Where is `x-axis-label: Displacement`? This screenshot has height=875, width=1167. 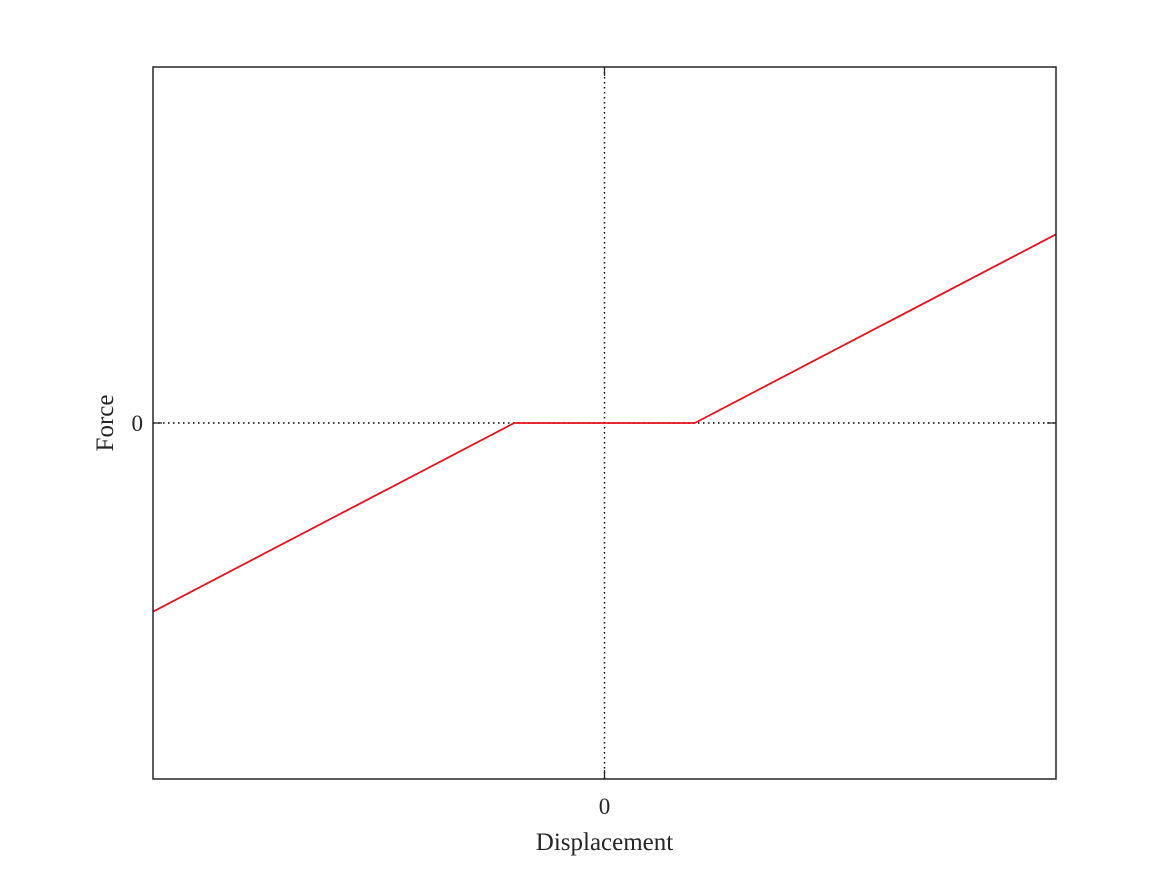
x-axis-label: Displacement is located at coordinates (605, 842).